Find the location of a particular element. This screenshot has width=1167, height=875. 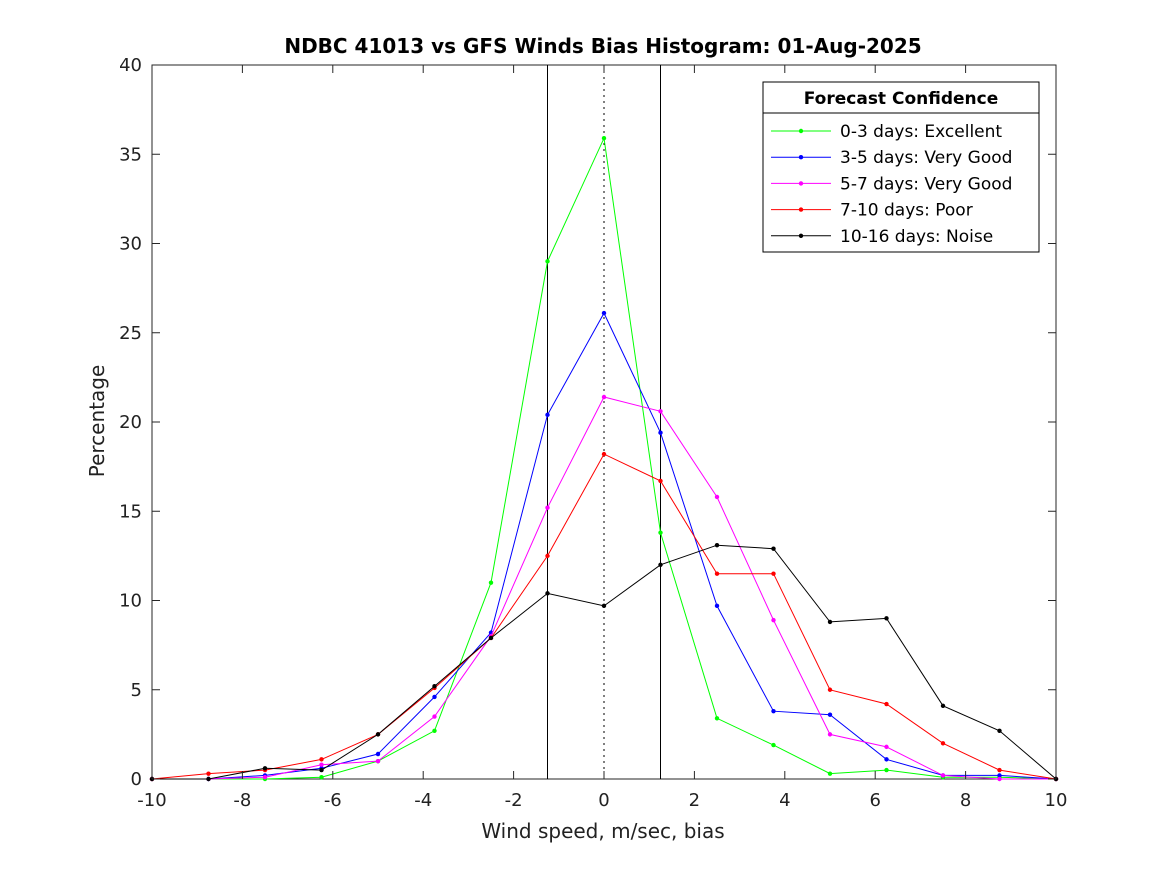

legend-box is located at coordinates (901, 167).